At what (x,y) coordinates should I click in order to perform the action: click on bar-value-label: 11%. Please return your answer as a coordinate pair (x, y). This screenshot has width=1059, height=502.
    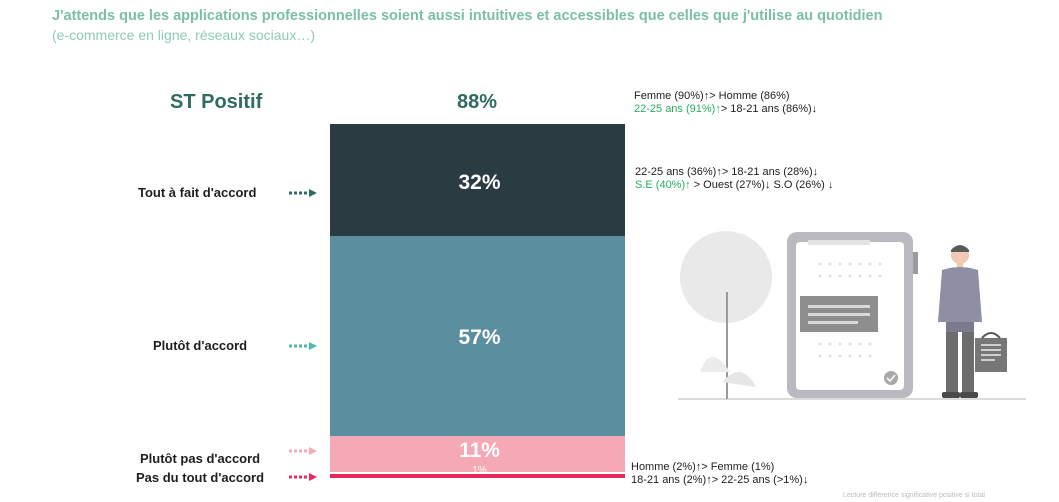
    Looking at the image, I should click on (479, 450).